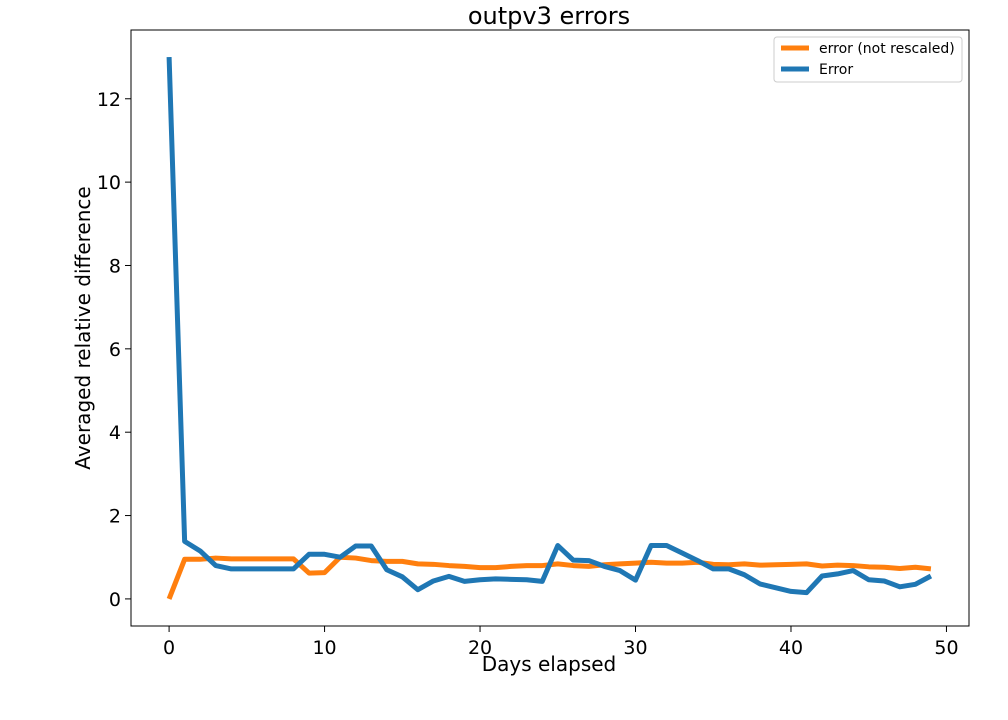 The height and width of the screenshot is (720, 1008). Describe the element at coordinates (635, 648) in the screenshot. I see `x-tick-label: 30` at that location.